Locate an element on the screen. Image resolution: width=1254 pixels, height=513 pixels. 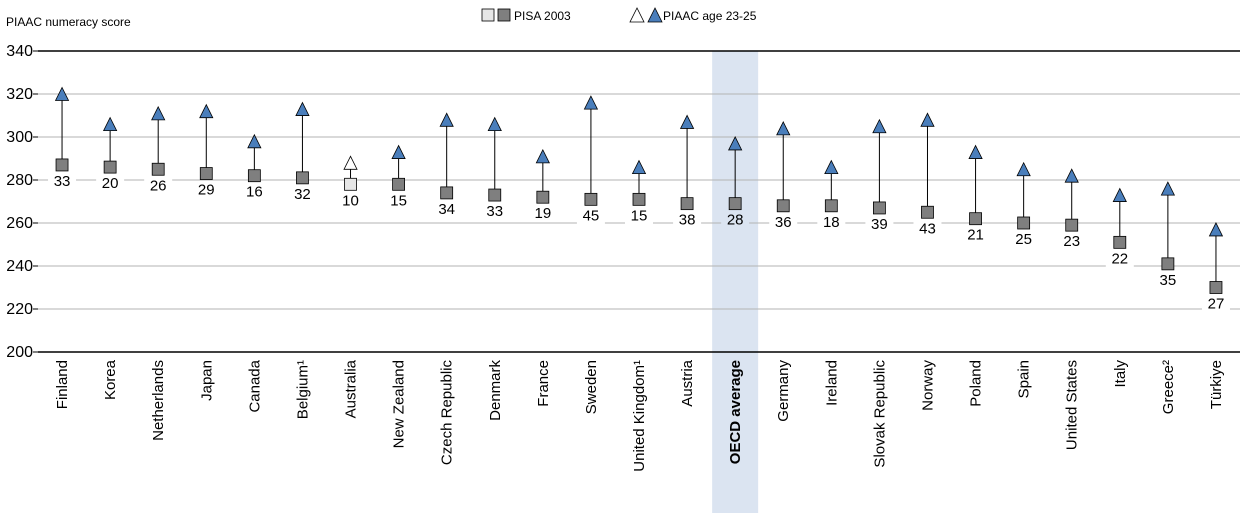
difference-label: 16 is located at coordinates (254, 192).